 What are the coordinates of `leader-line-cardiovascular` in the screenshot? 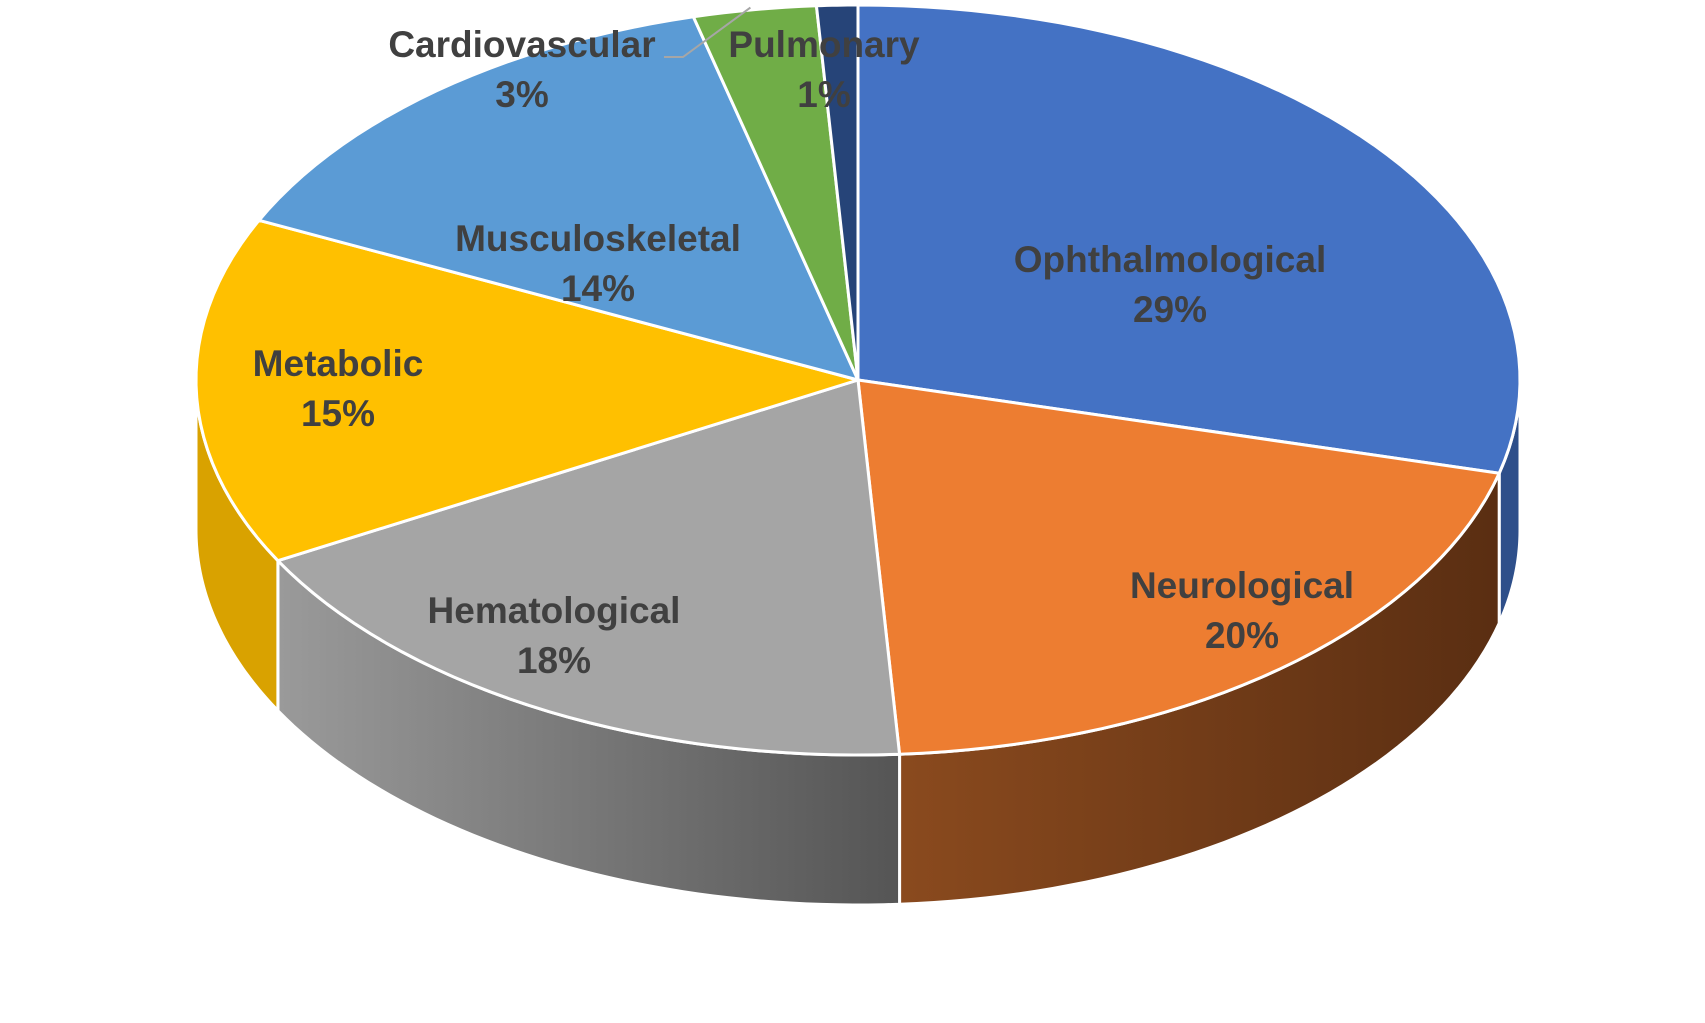 It's located at (707, 32).